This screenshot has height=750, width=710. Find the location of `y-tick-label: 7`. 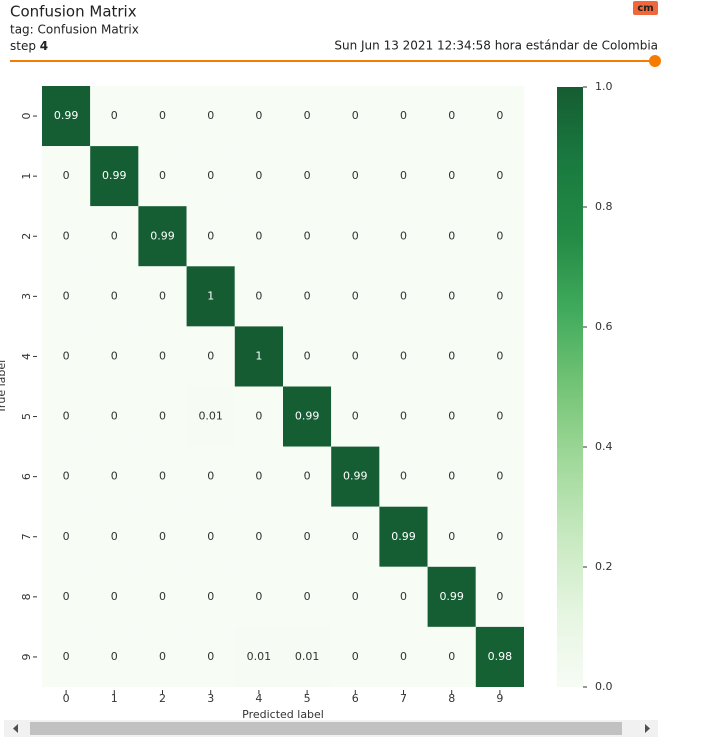

y-tick-label: 7 is located at coordinates (26, 536).